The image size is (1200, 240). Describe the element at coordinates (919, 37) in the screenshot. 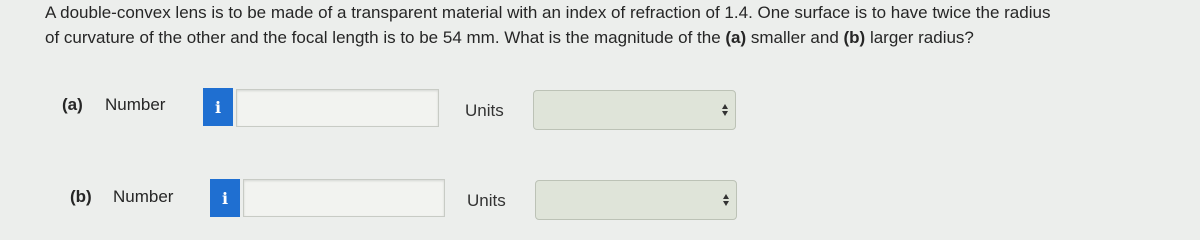

I see `question-text: larger radius?` at that location.